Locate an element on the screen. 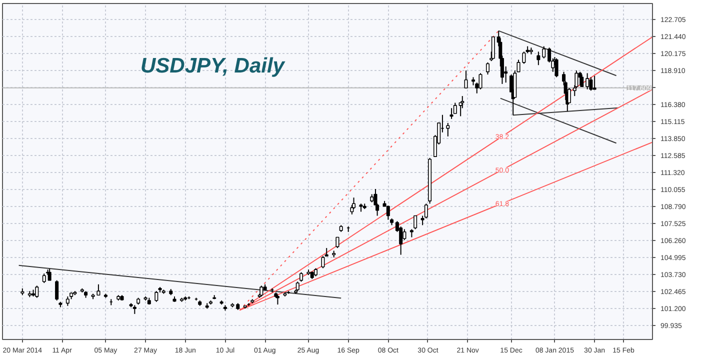 This screenshot has height=357, width=702. text: USDJPY, Daily is located at coordinates (213, 66).